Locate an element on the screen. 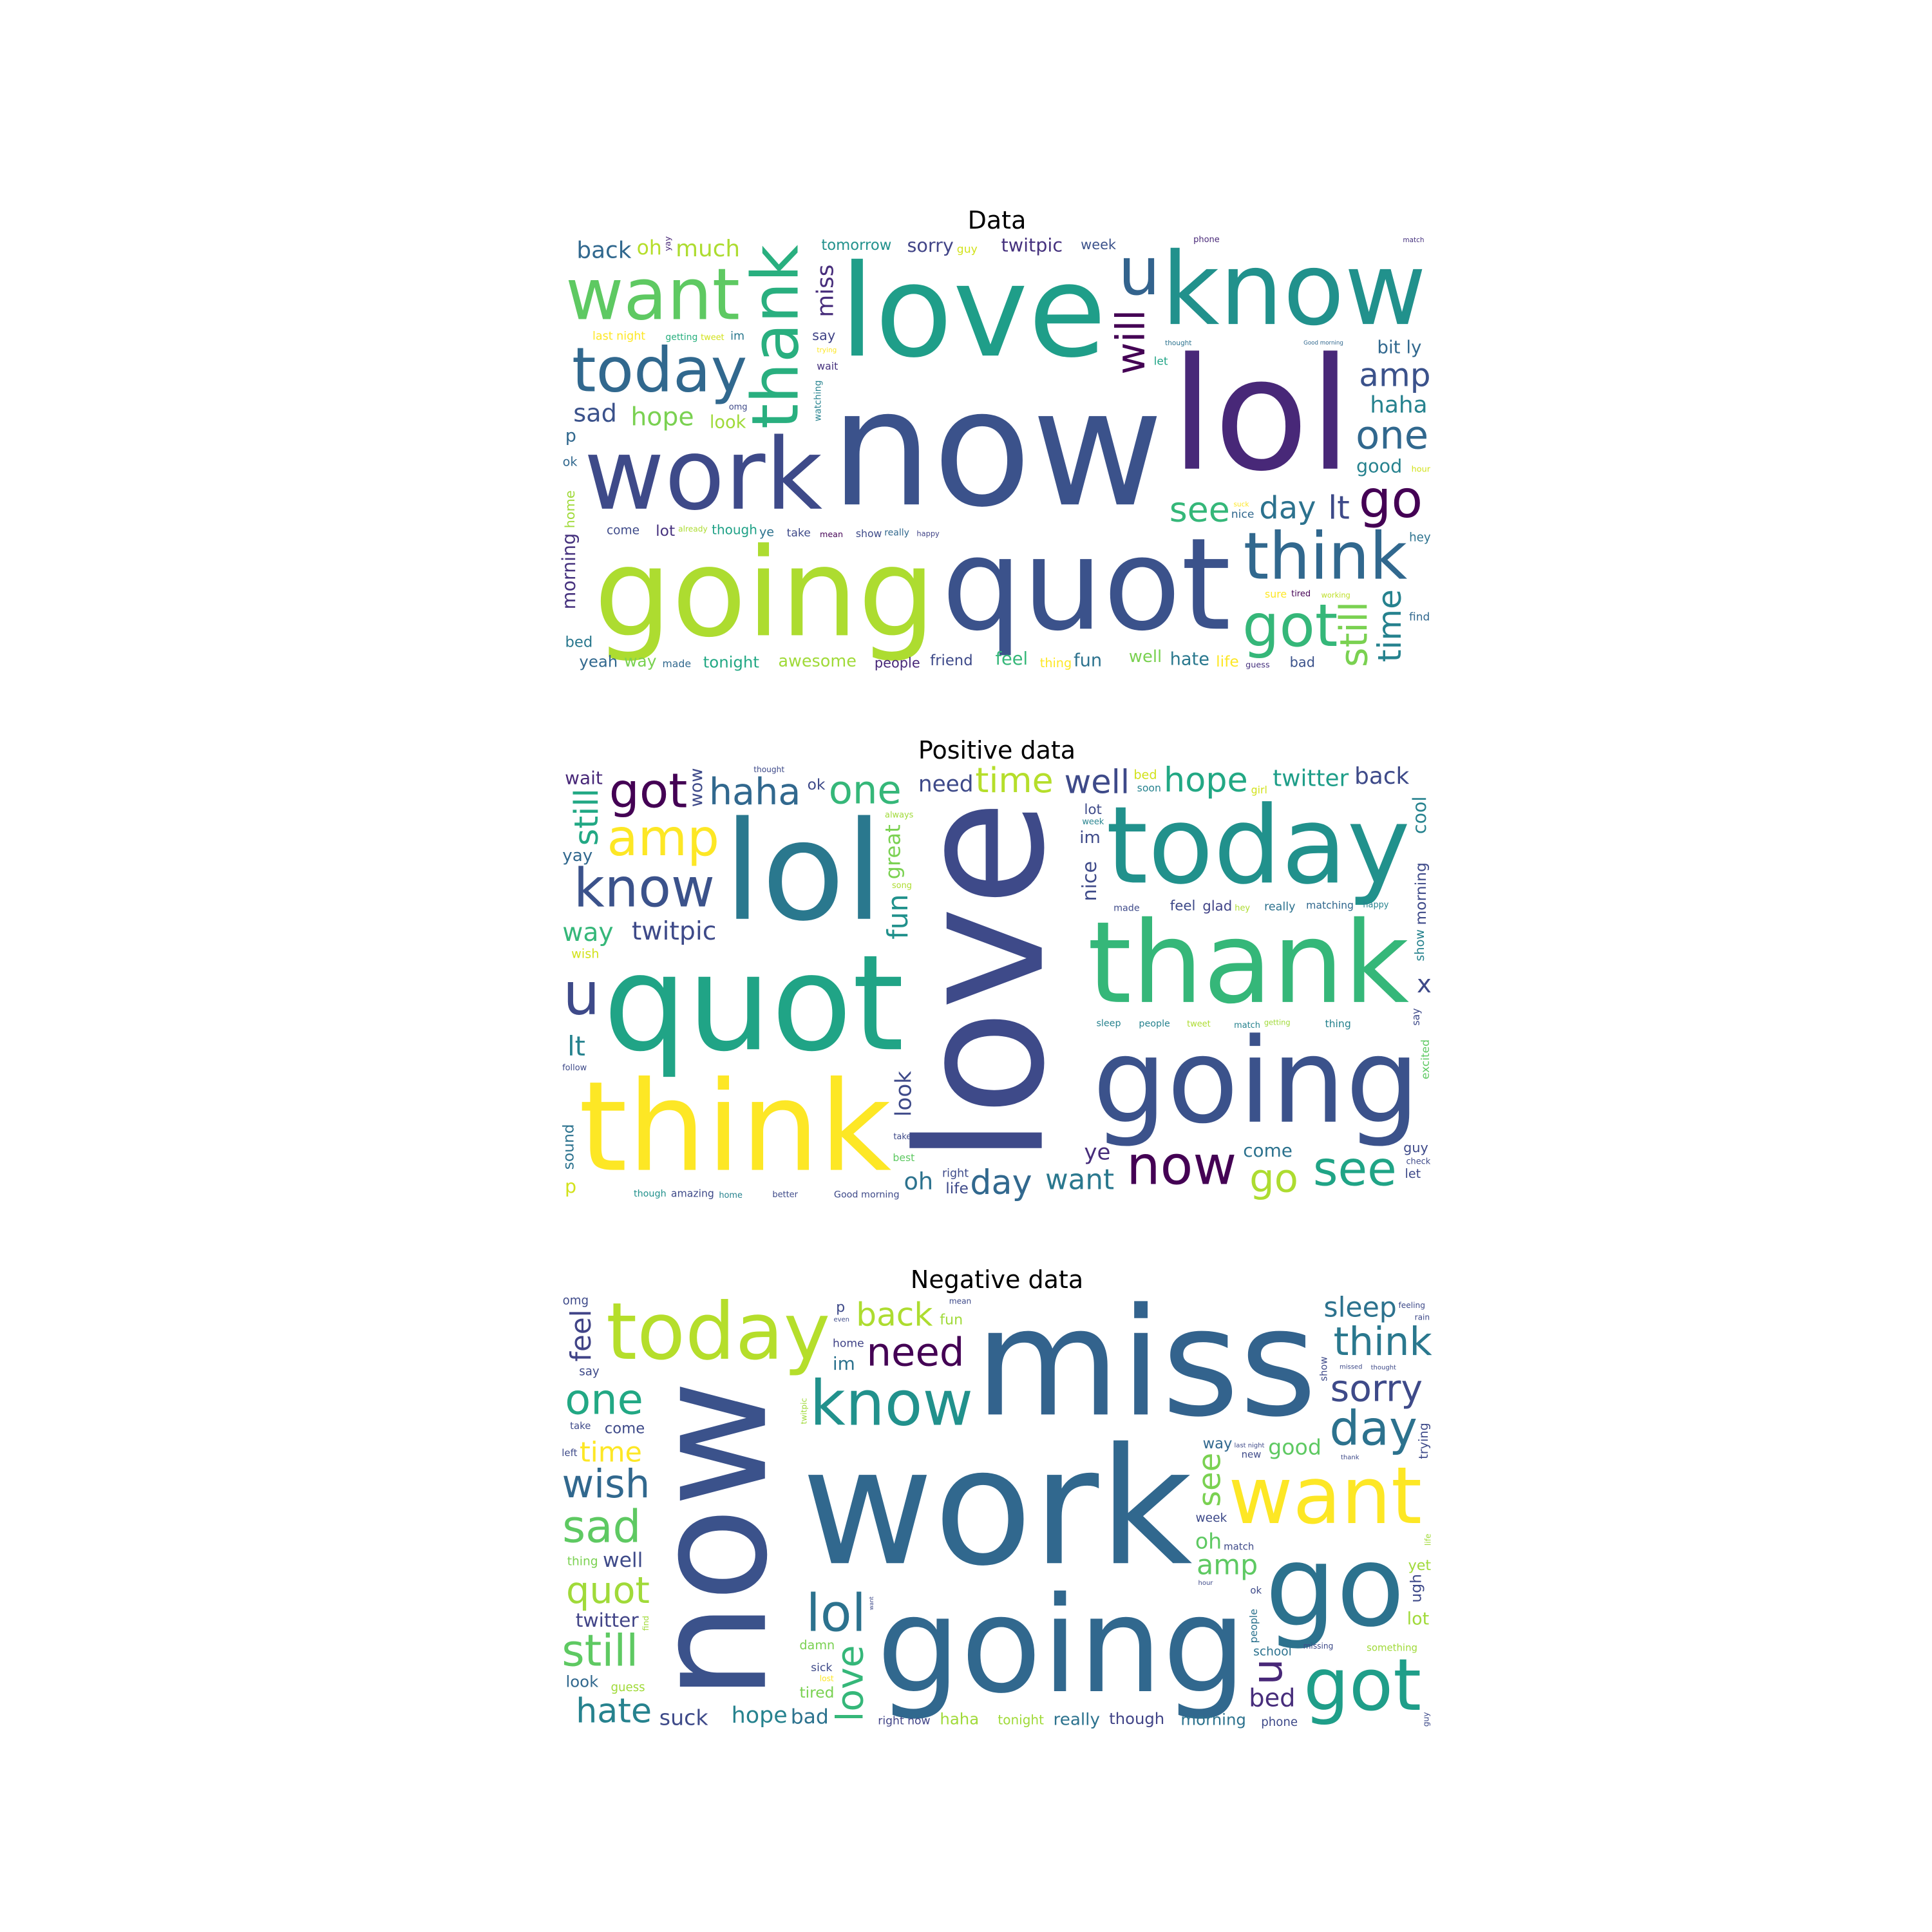 This screenshot has height=1932, width=1932. word: Good morning is located at coordinates (867, 1194).